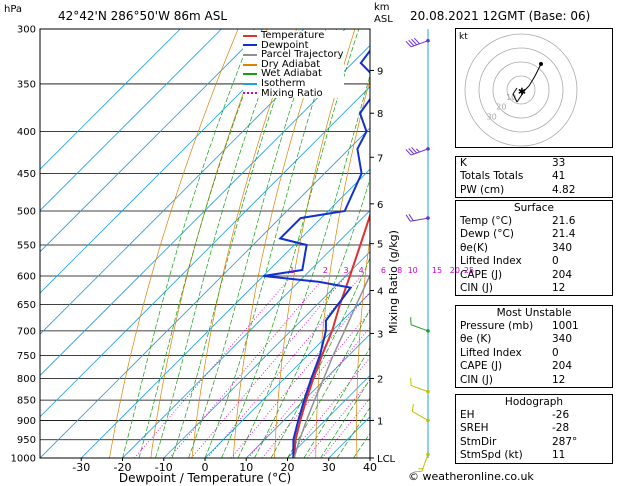 Image resolution: width=629 pixels, height=486 pixels. Describe the element at coordinates (559, 379) in the screenshot. I see `index-value: 12` at that location.